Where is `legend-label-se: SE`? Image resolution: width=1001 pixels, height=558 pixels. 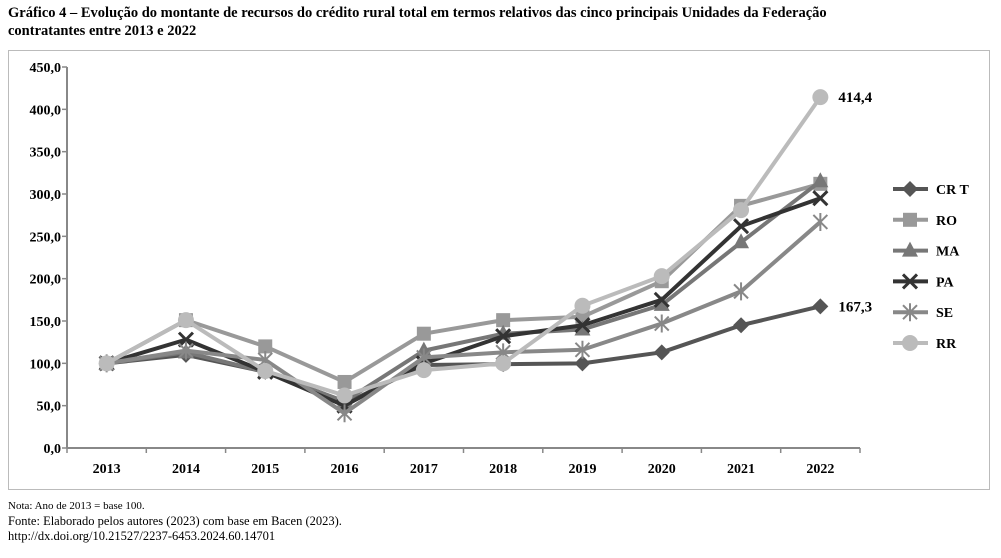
legend-label-se: SE is located at coordinates (944, 313).